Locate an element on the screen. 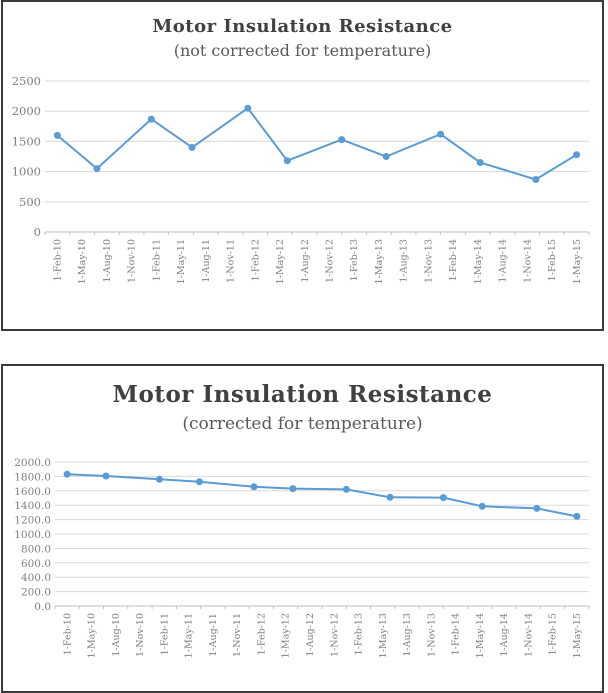  y-axis-tick-label: 800.0 is located at coordinates (36, 549).